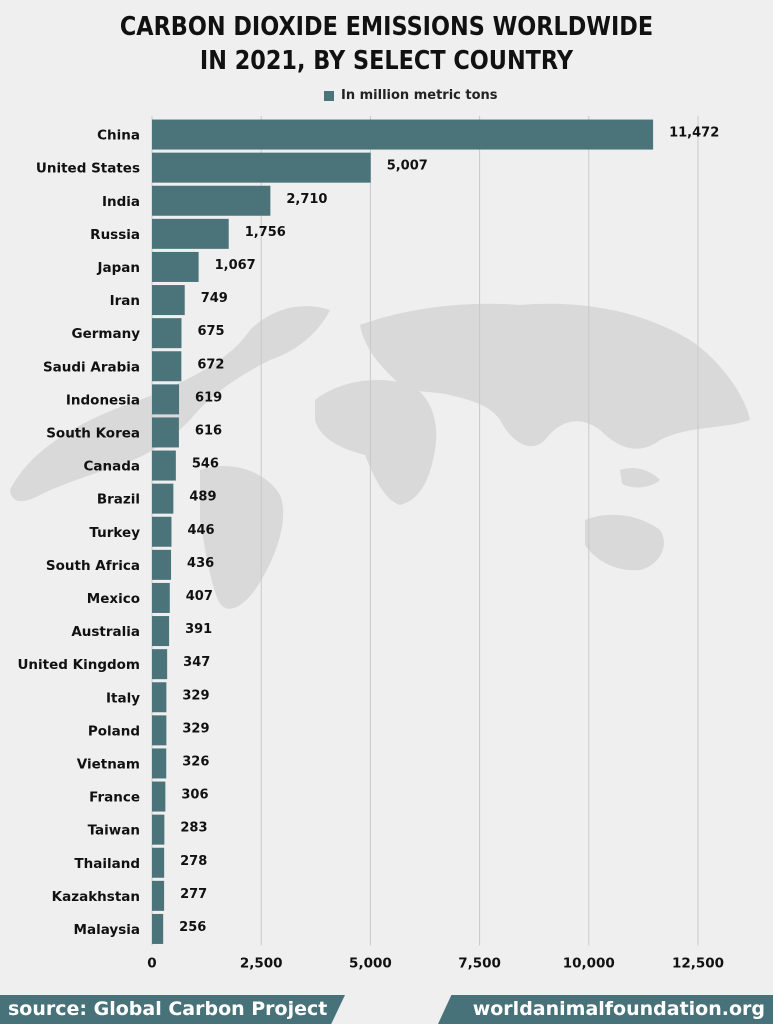  Describe the element at coordinates (196, 662) in the screenshot. I see `value-label: 347` at that location.